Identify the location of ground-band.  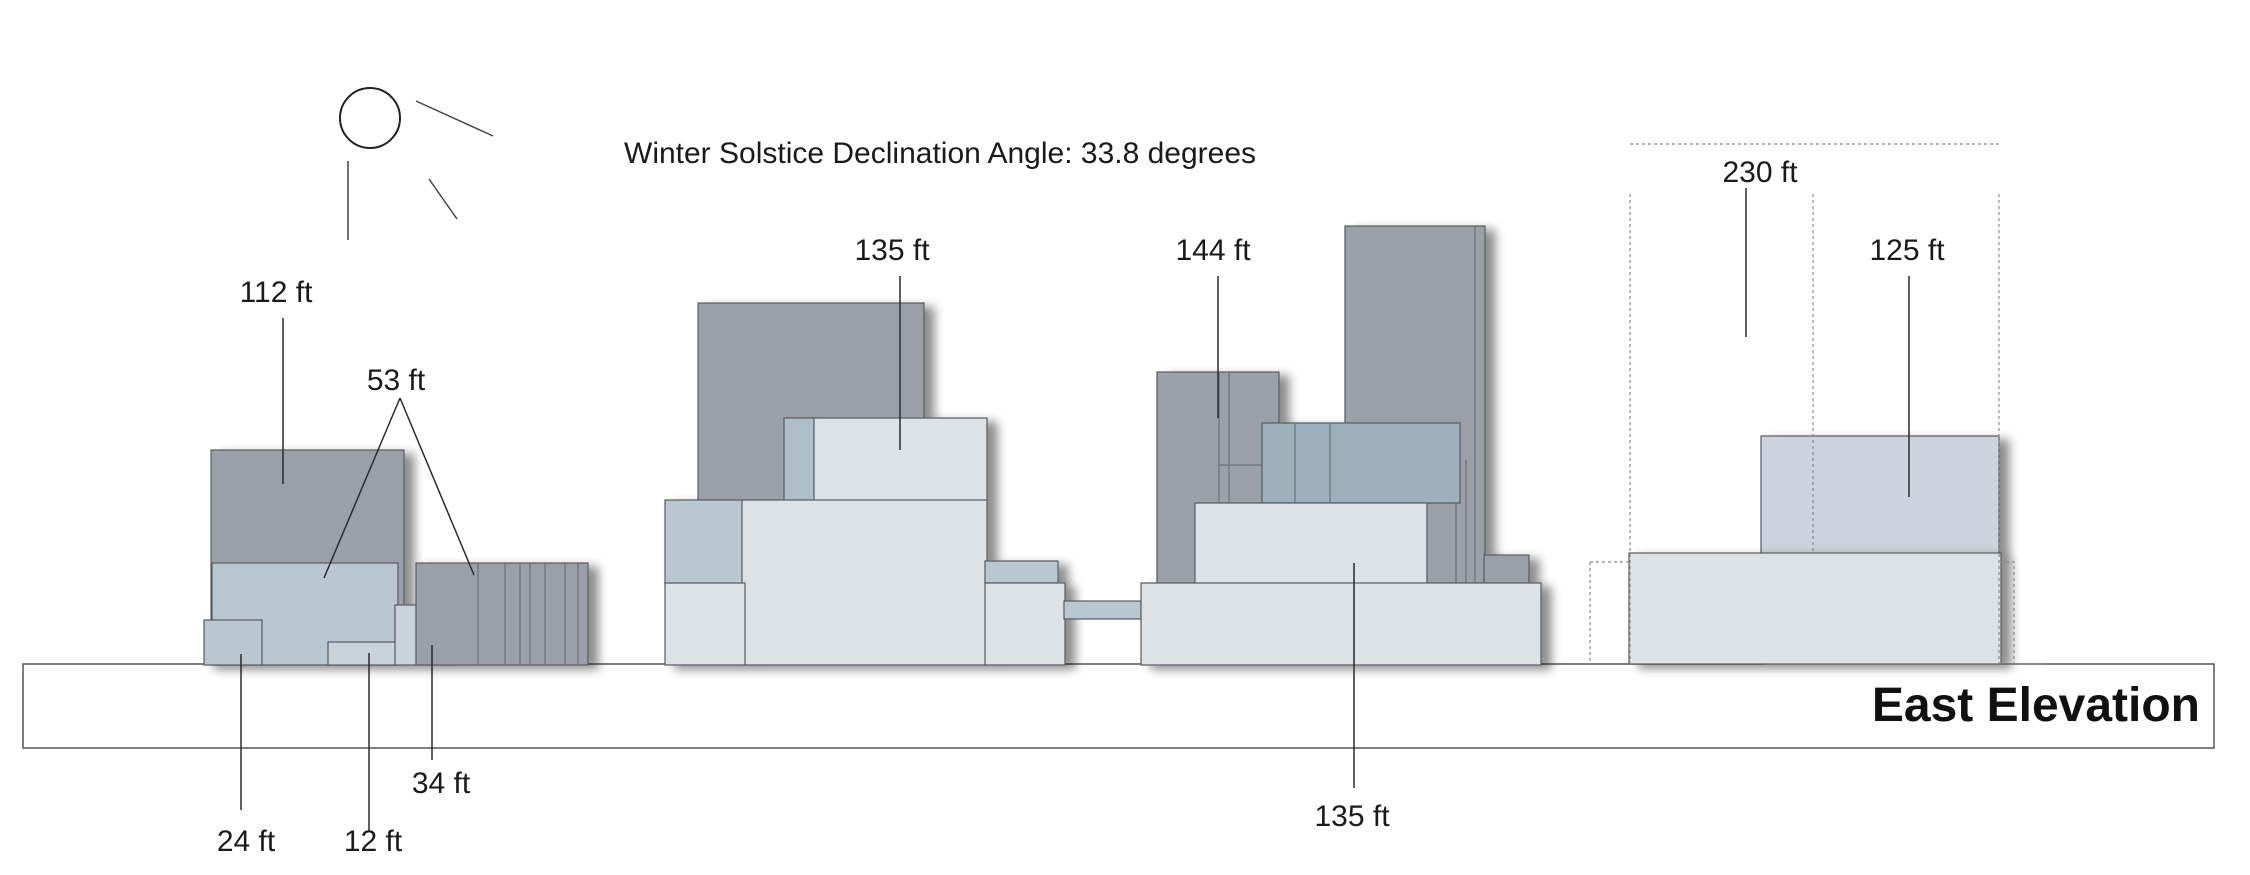
(1118, 706).